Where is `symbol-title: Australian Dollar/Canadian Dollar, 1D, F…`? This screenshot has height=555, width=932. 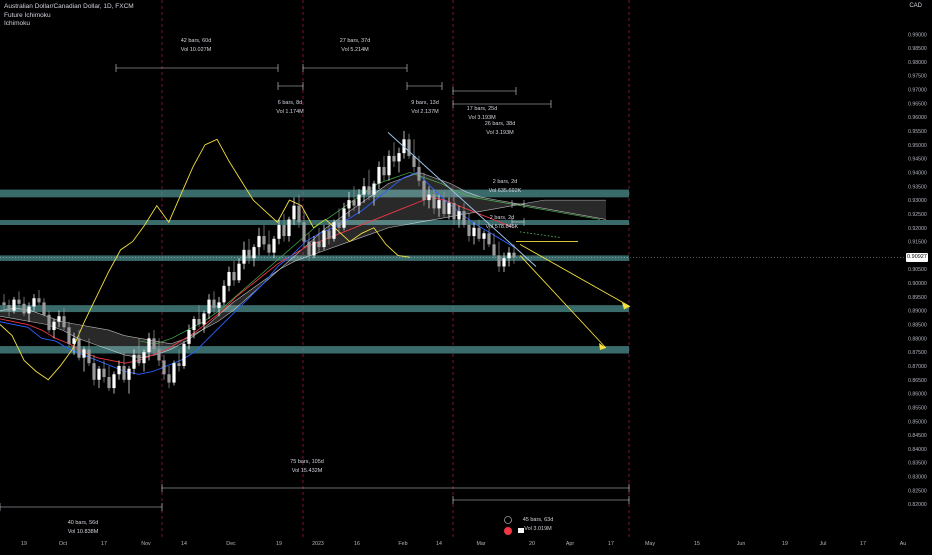
symbol-title: Australian Dollar/Canadian Dollar, 1D, F… is located at coordinates (69, 6).